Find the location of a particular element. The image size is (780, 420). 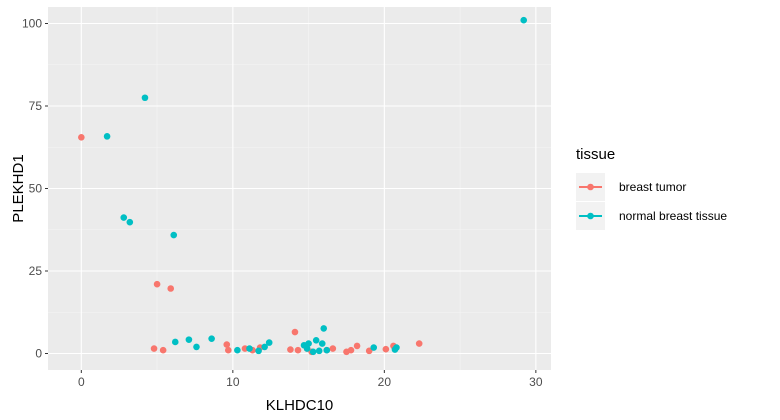

y-axis-title: PLEKHD1 is located at coordinates (18, 188).